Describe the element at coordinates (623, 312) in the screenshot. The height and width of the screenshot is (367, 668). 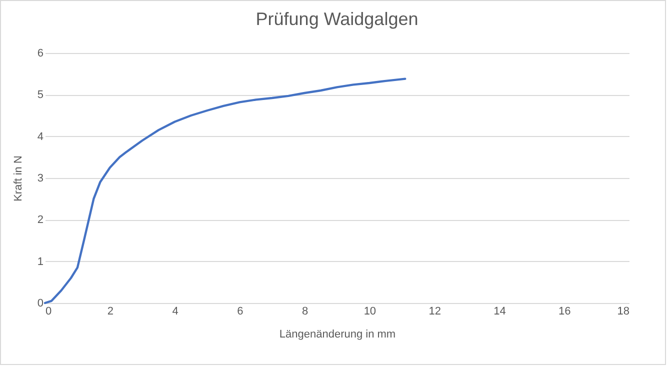
I see `x-tick-label: 18` at that location.